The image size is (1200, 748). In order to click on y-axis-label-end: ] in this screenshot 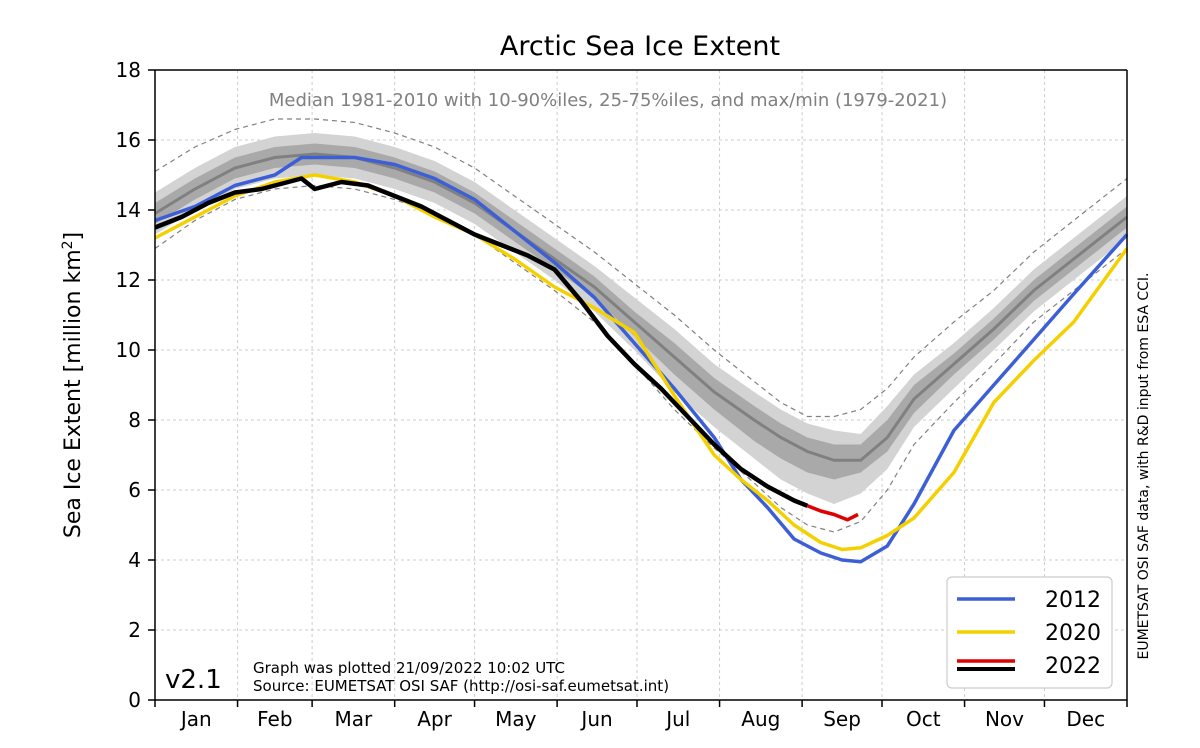, I will do `click(73, 236)`.